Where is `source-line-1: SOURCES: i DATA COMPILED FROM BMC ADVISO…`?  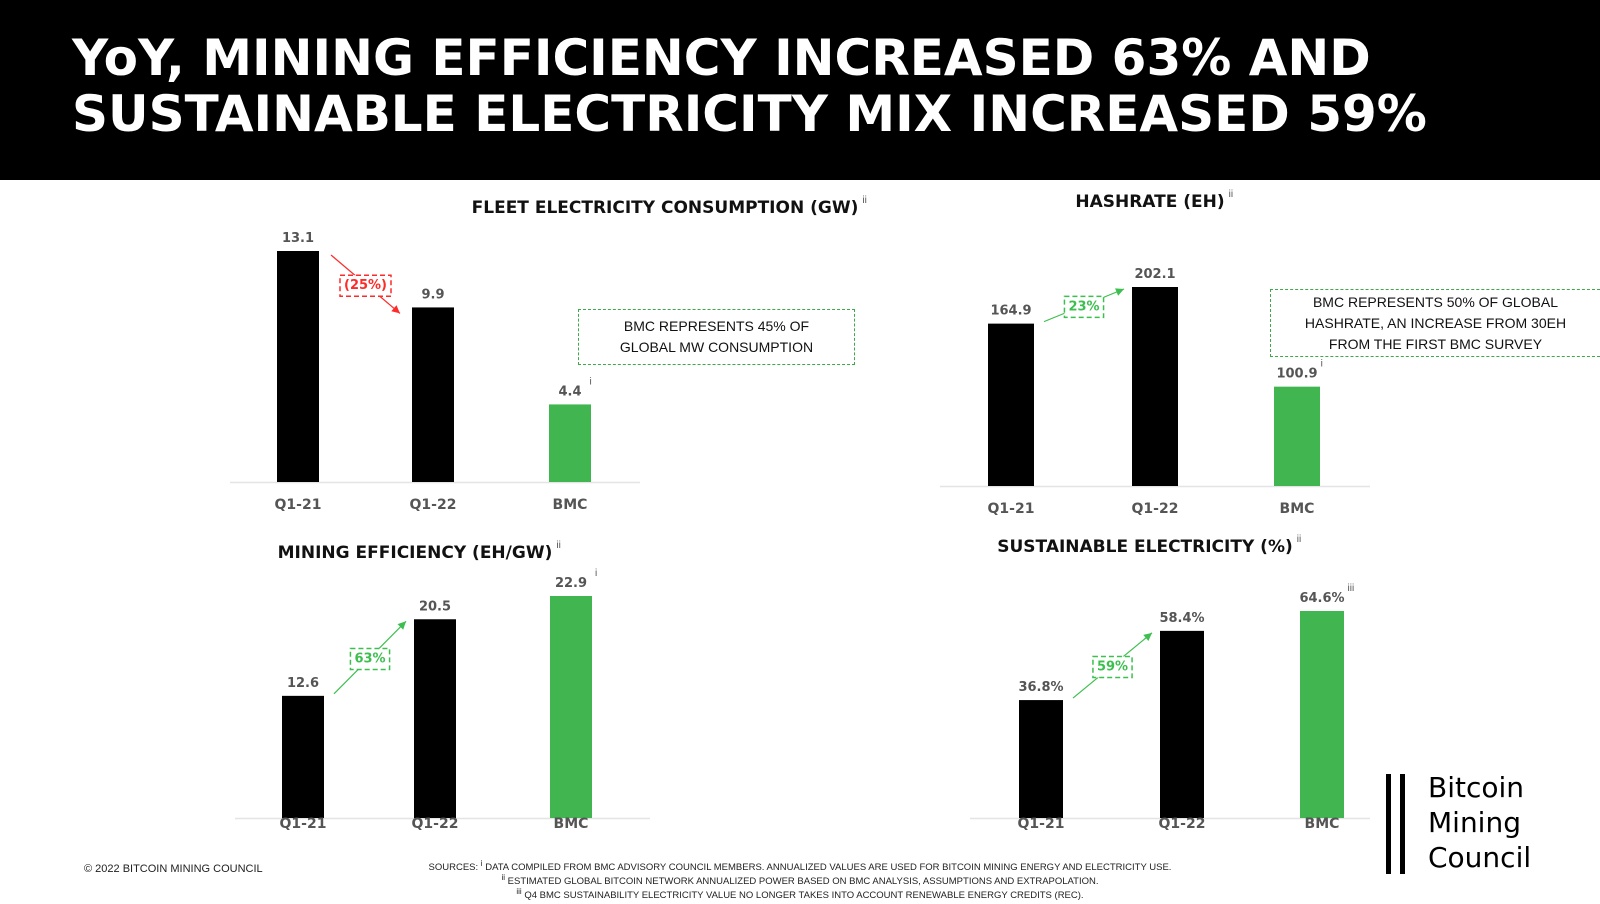 source-line-1: SOURCES: i DATA COMPILED FROM BMC ADVISO… is located at coordinates (800, 866).